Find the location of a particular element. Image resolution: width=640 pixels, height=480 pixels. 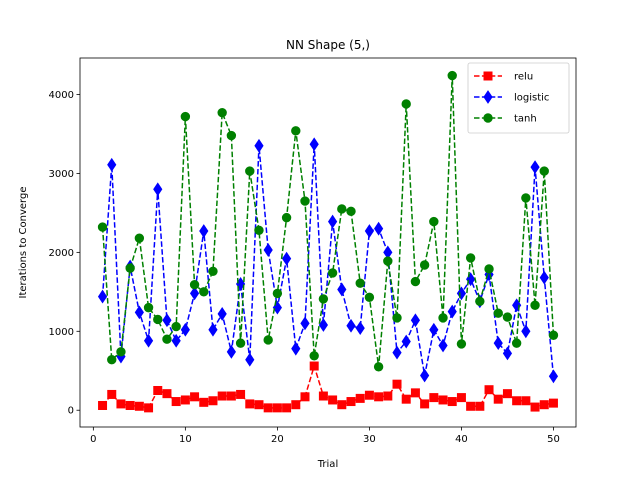

y-axis-label: Iterations to Converge is located at coordinates (23, 243).